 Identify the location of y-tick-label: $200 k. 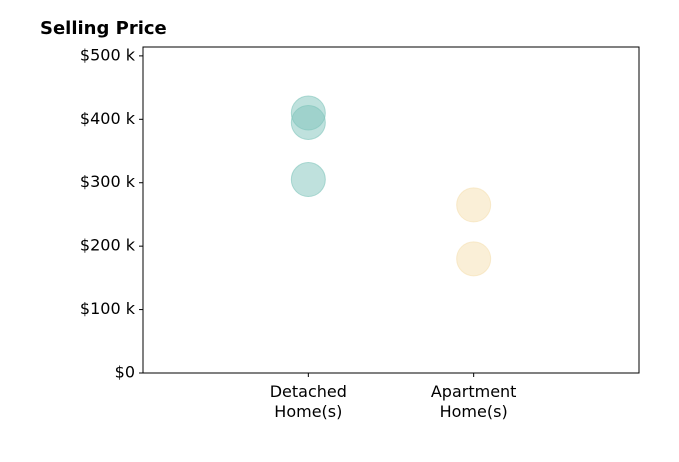
(108, 245).